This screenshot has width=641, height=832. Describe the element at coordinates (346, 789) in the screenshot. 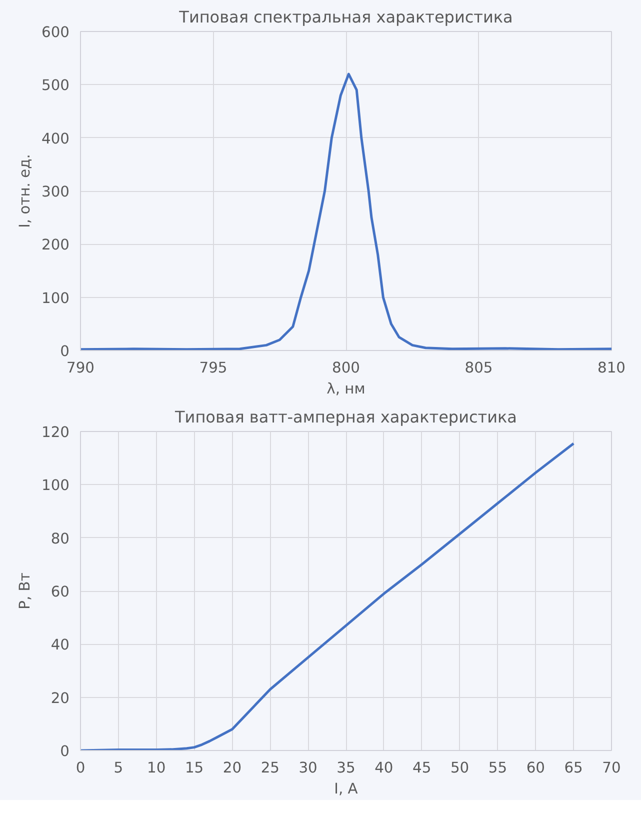

I see `x-axis-title: I, А` at that location.